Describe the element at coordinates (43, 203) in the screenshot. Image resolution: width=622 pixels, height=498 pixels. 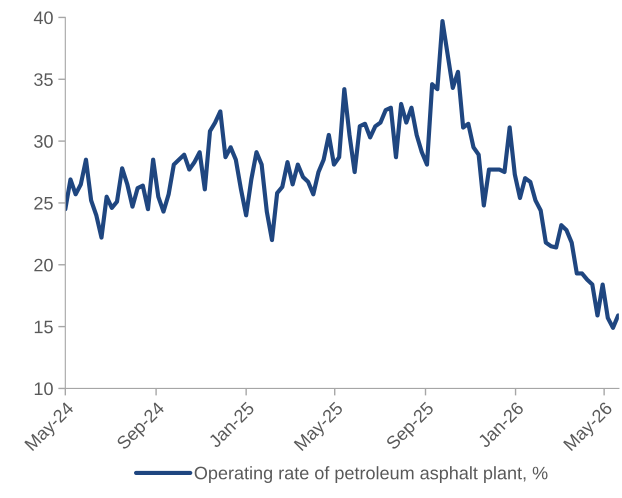
I see `y-tick-label: 25` at that location.